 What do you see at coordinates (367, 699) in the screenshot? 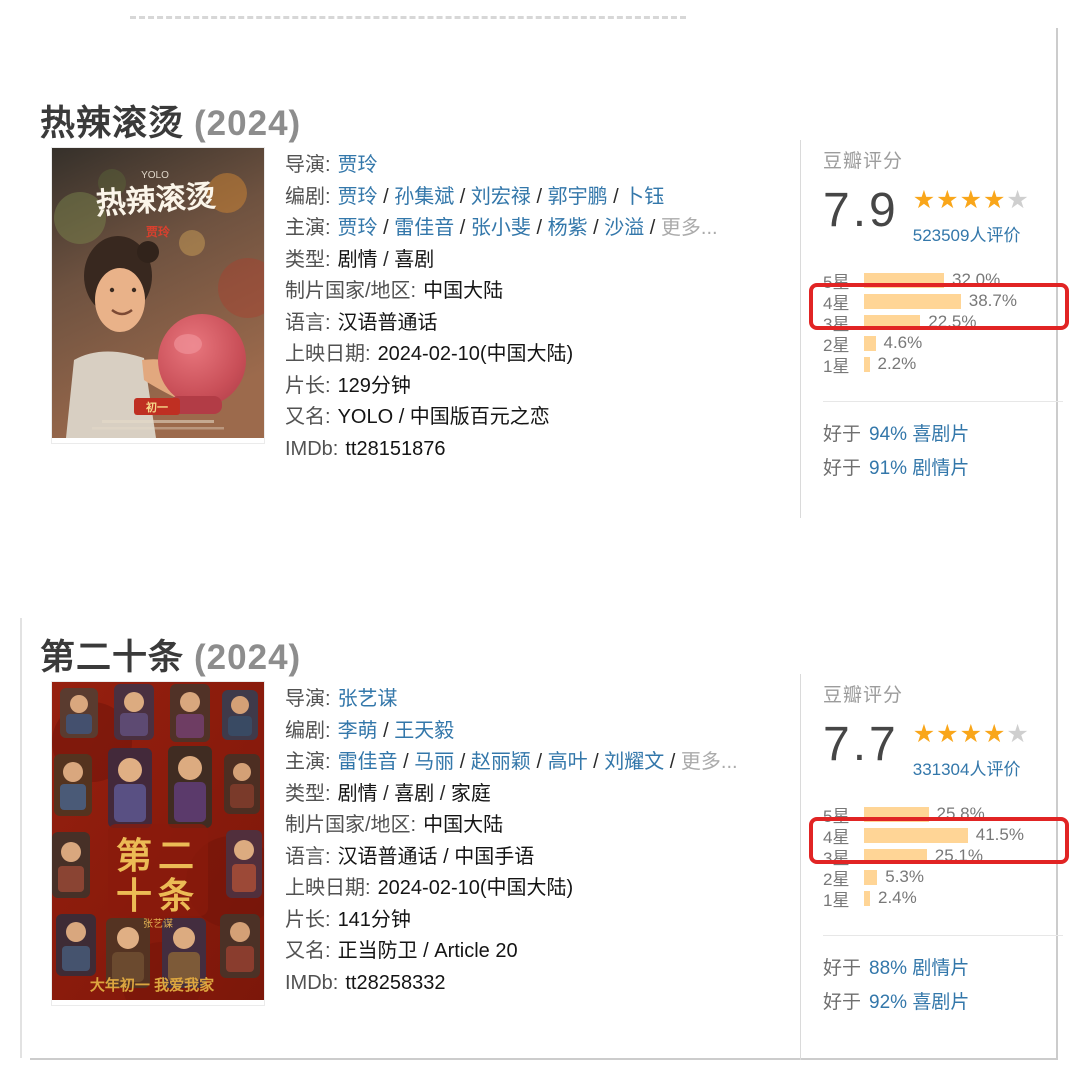
I see `person-link: 张艺谋` at bounding box center [367, 699].